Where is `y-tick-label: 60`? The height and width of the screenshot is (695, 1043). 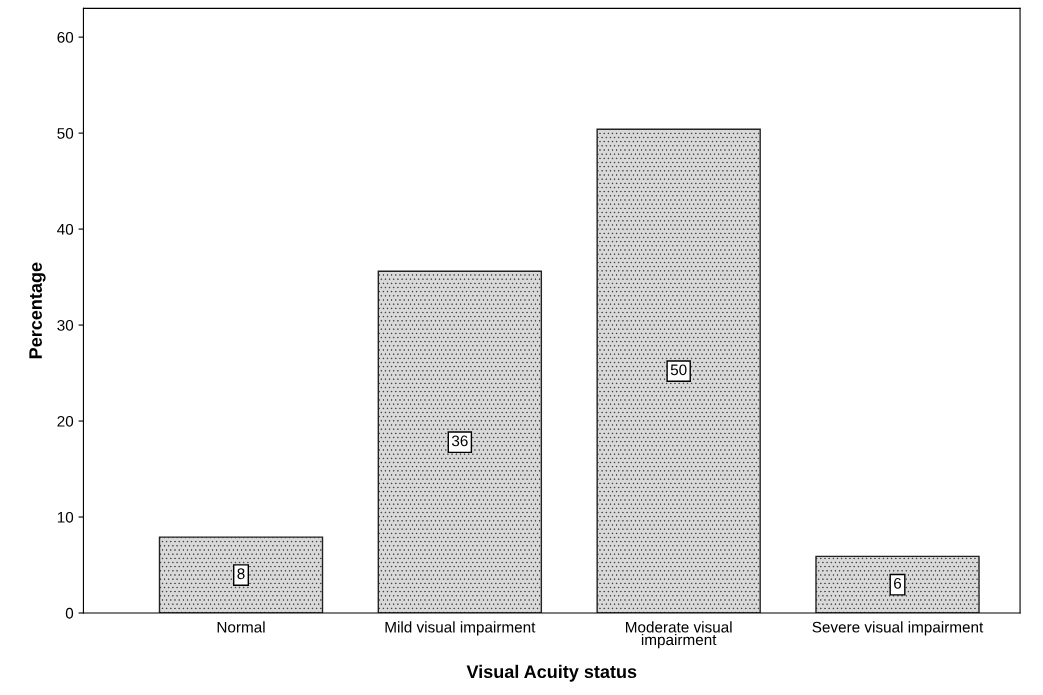
y-tick-label: 60 is located at coordinates (65, 37).